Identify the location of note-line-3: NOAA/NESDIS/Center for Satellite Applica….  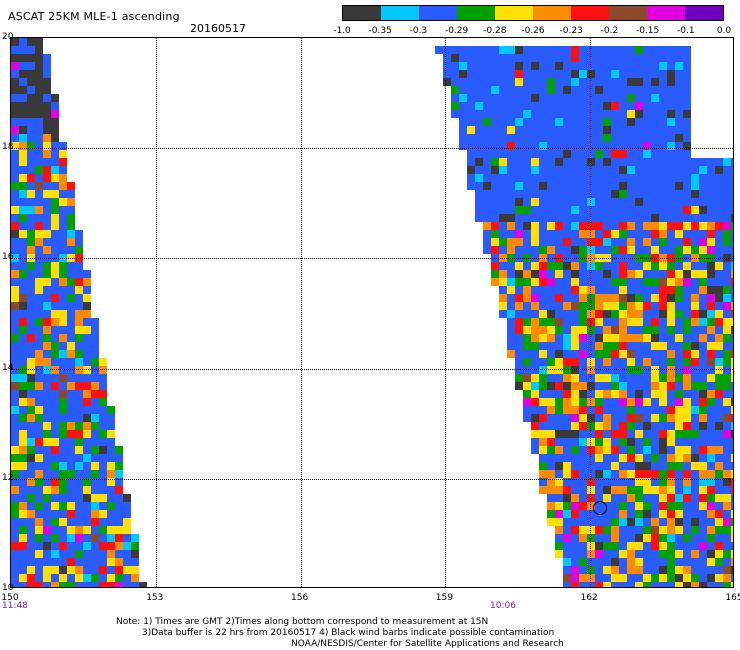
(427, 644).